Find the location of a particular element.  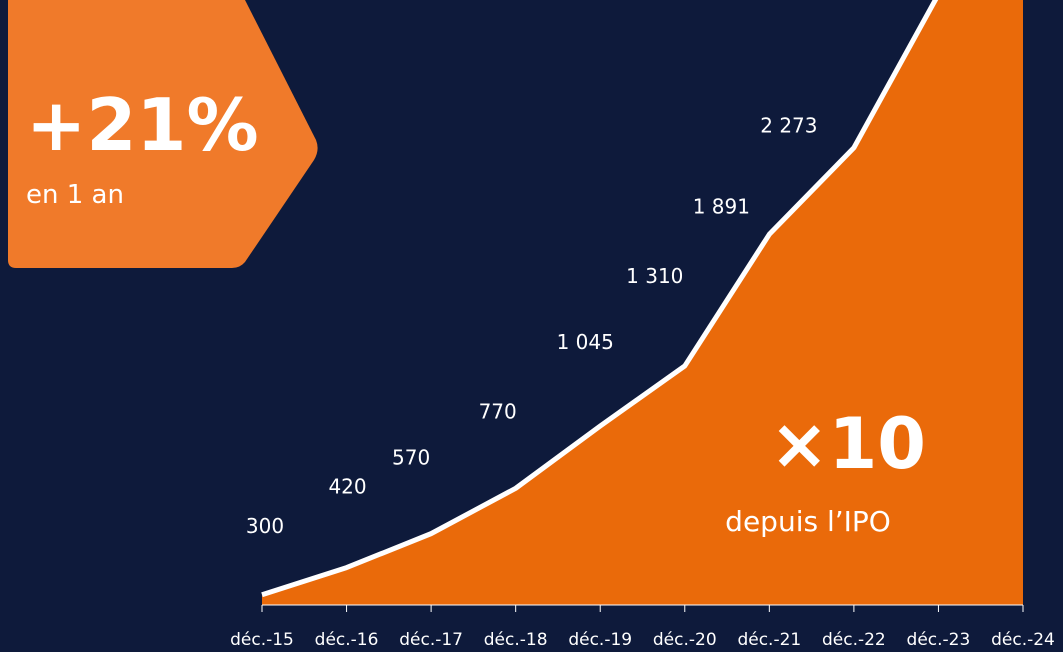

badge-value: +21% is located at coordinates (142, 125).